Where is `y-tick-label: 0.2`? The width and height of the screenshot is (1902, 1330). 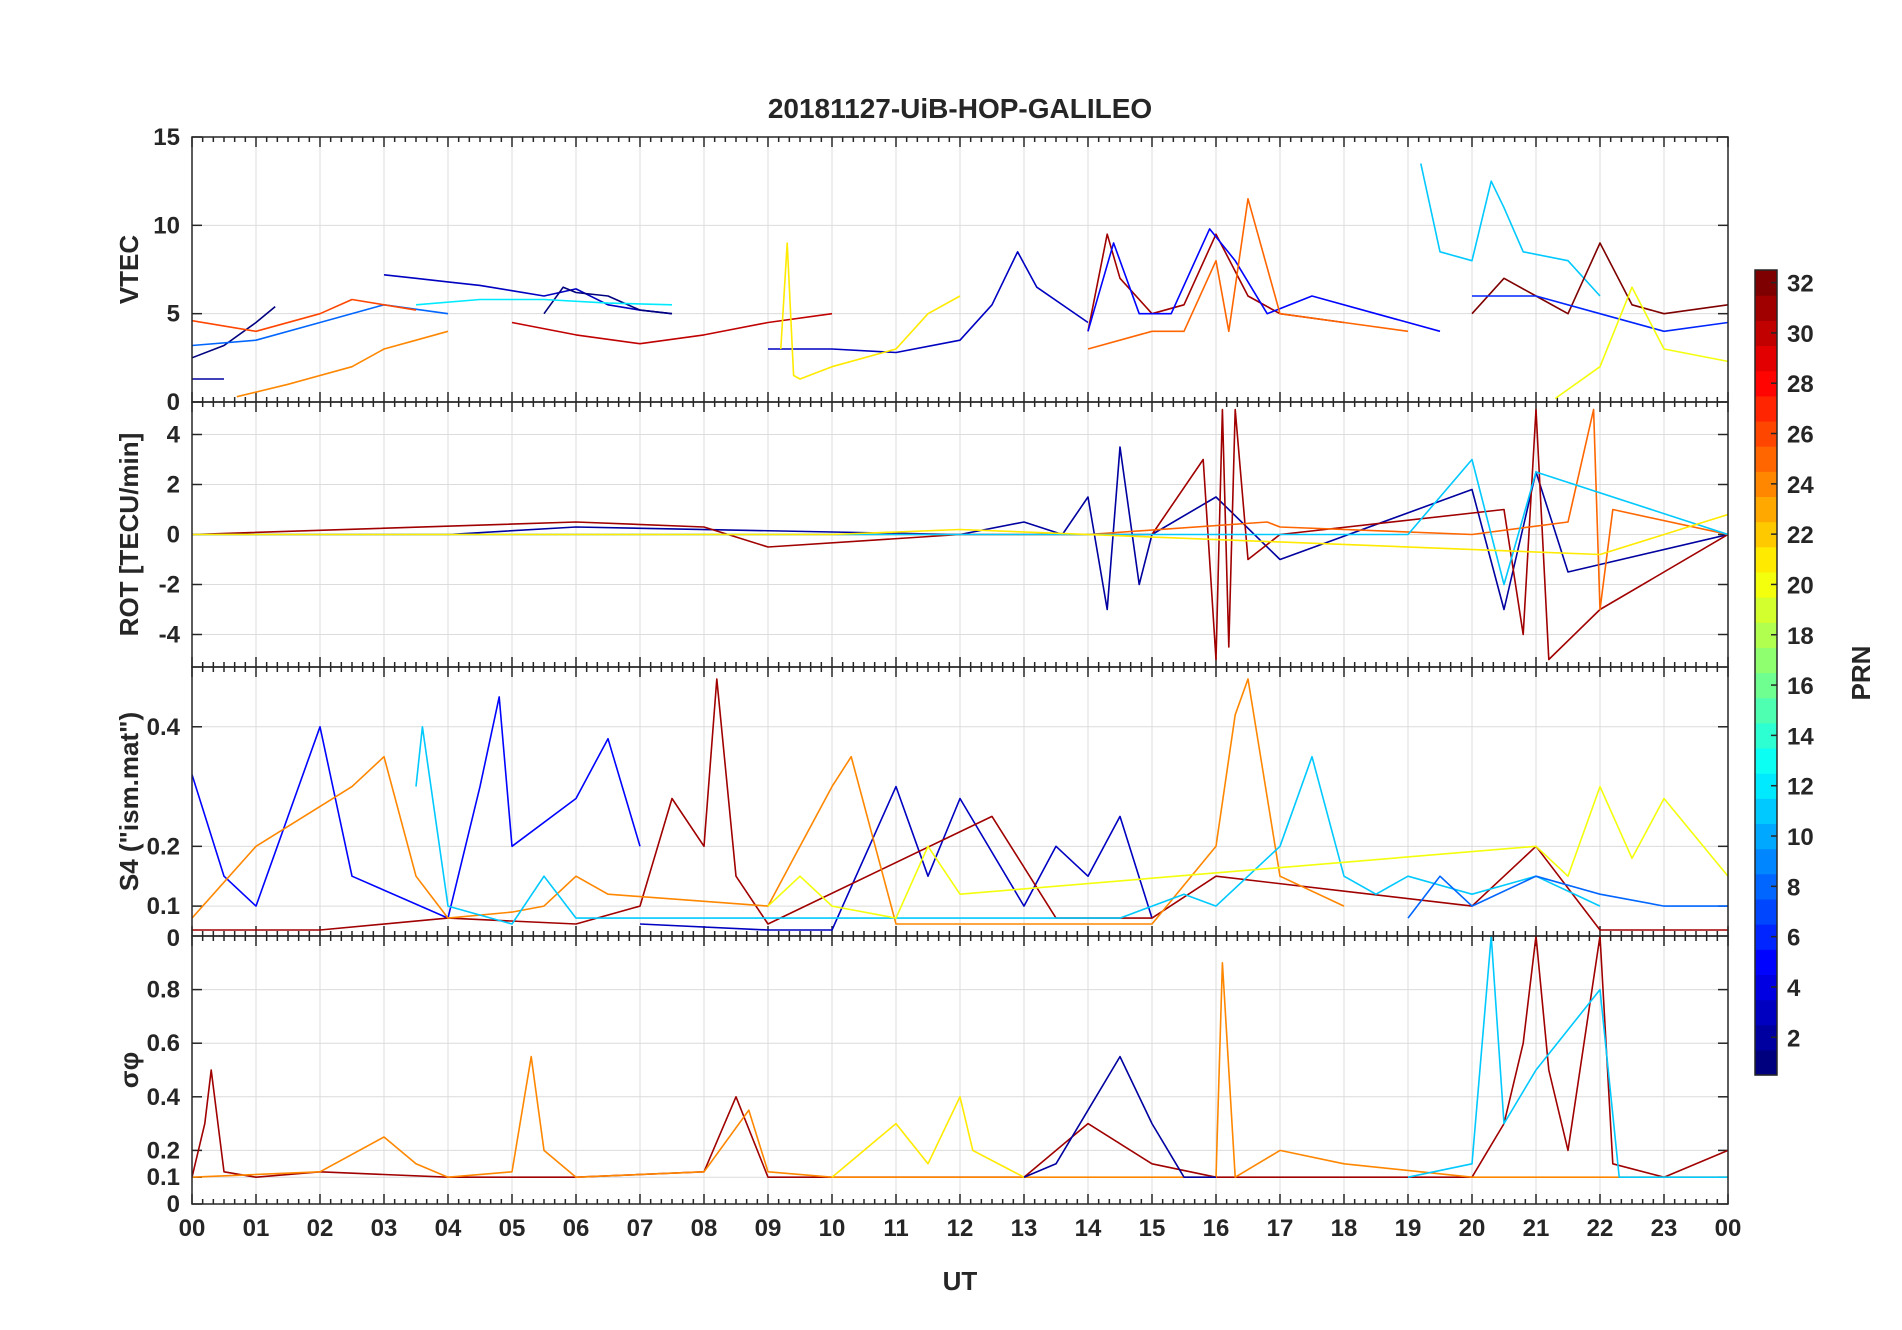 y-tick-label: 0.2 is located at coordinates (163, 1150).